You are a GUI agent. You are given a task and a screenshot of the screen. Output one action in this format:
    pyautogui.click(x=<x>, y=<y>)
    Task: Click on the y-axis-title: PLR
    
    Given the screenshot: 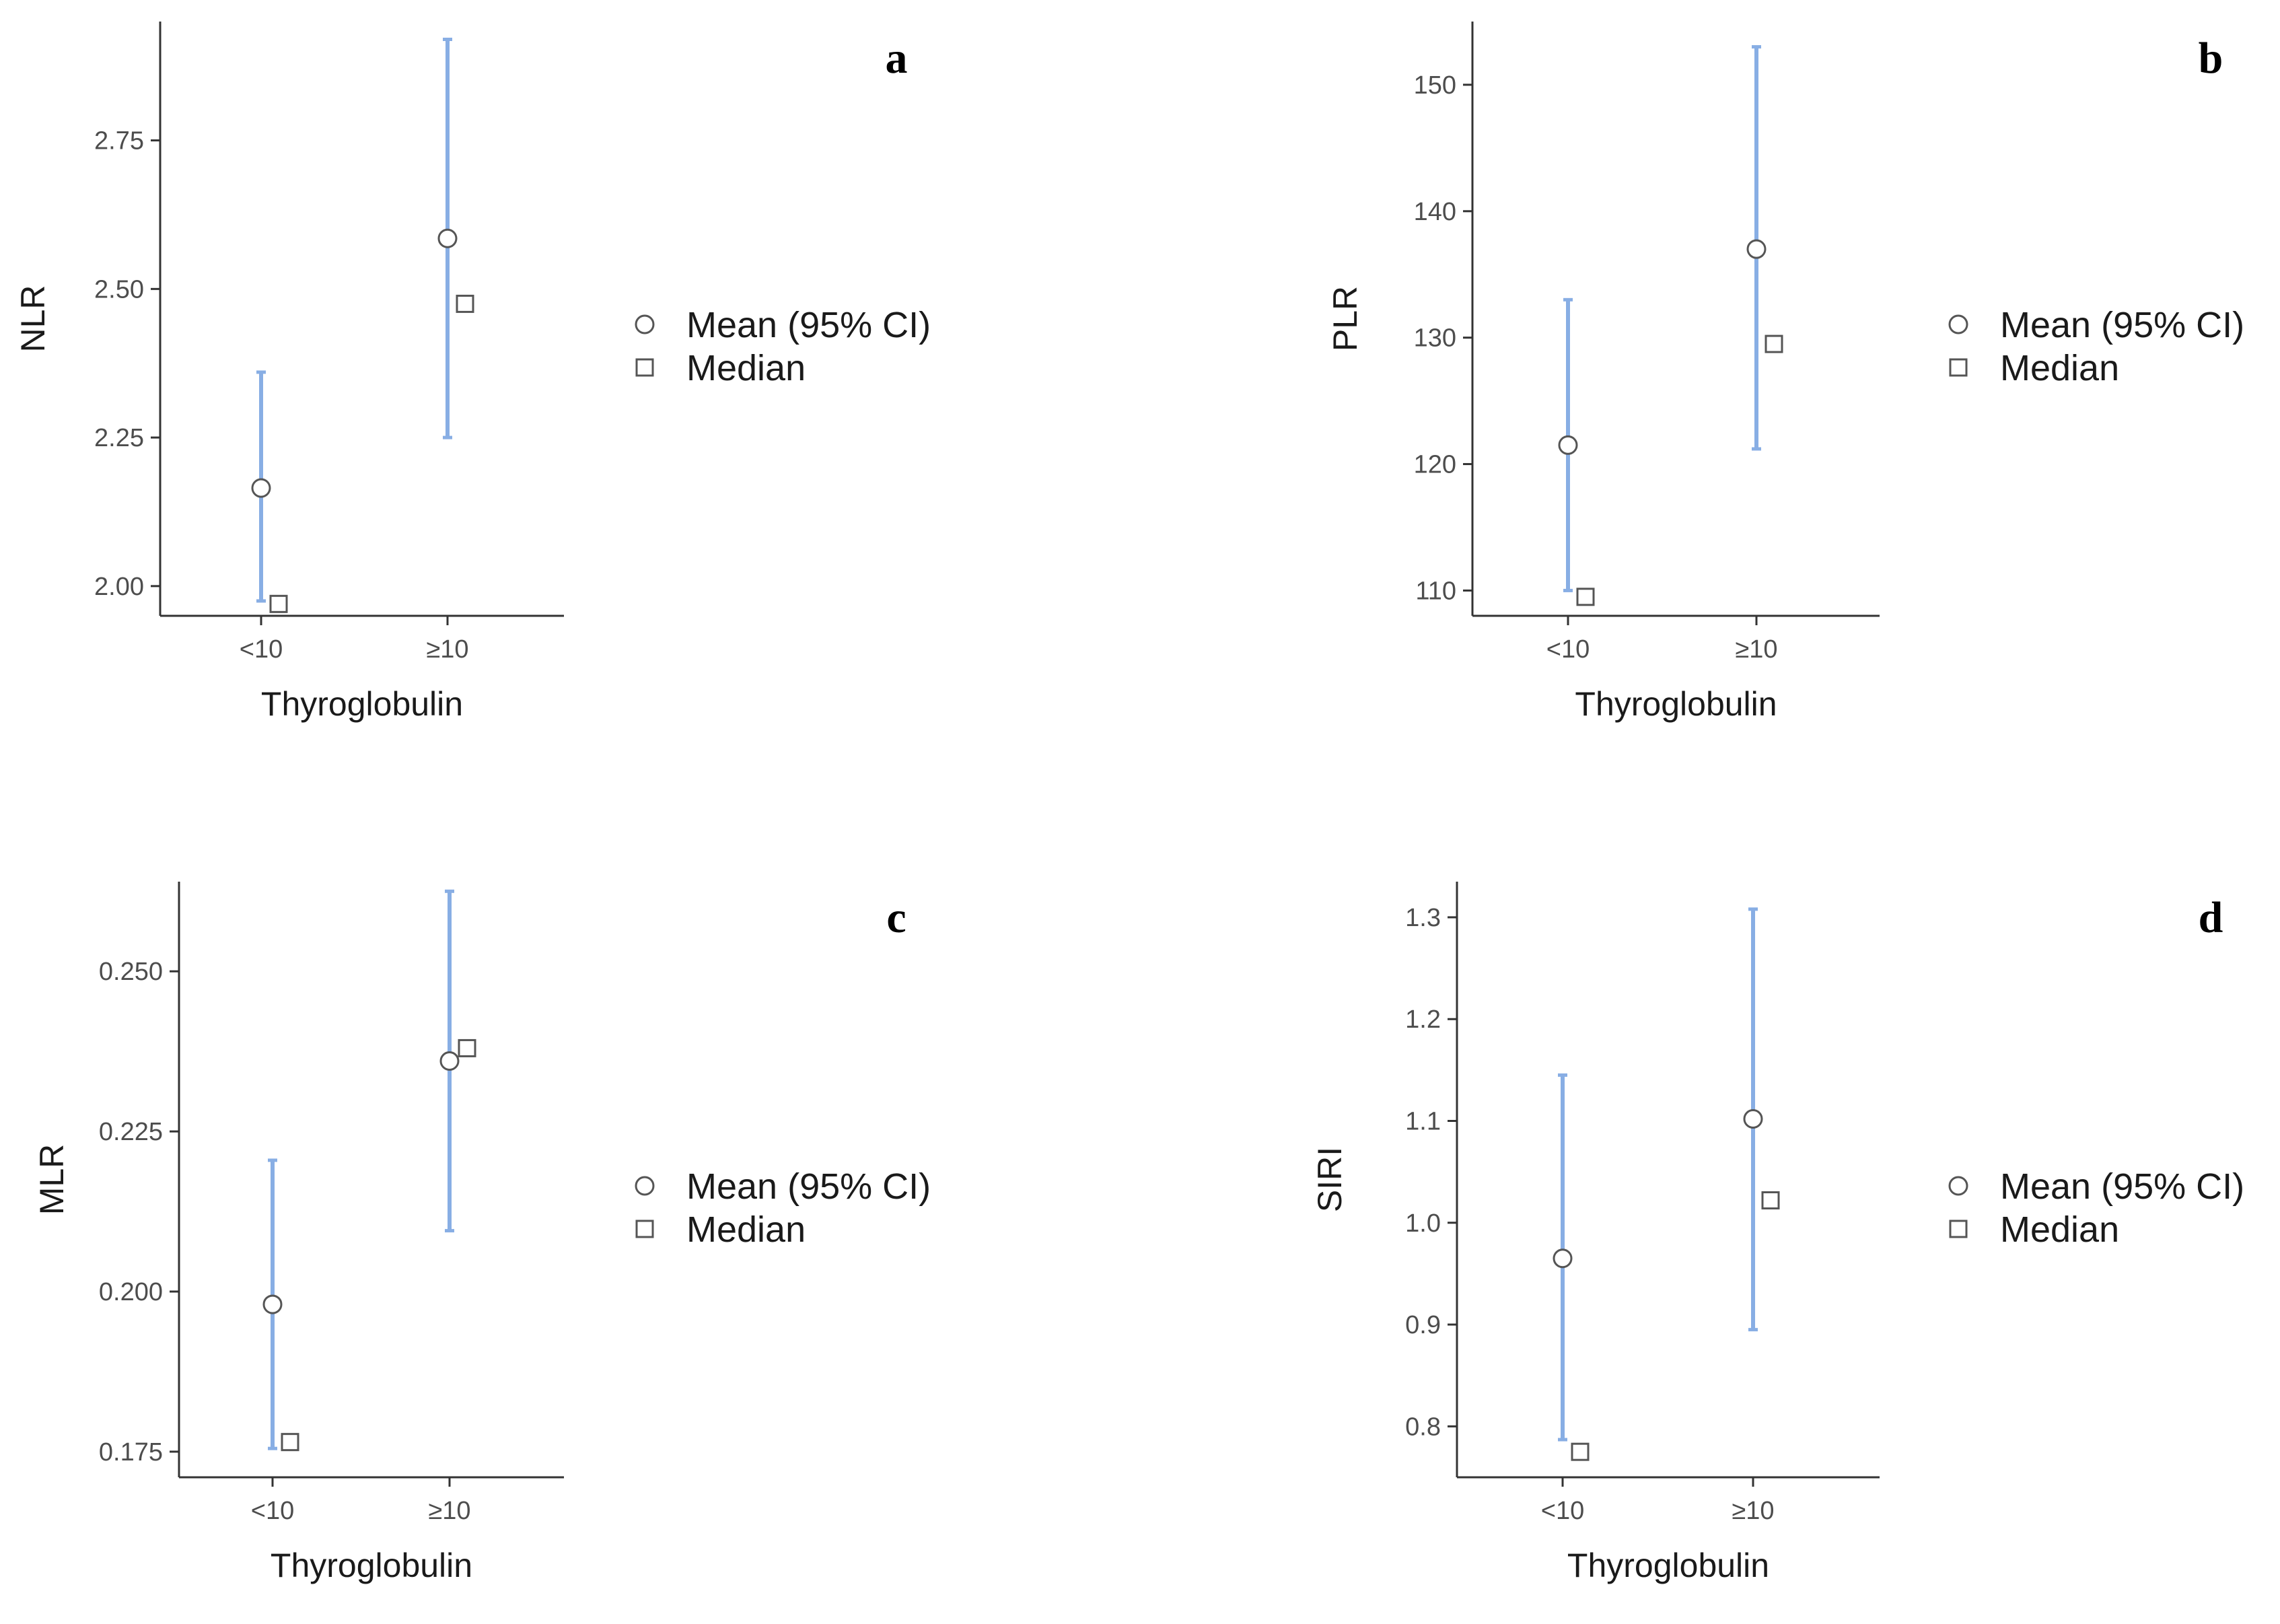 What is the action you would take?
    pyautogui.click(x=1345, y=318)
    